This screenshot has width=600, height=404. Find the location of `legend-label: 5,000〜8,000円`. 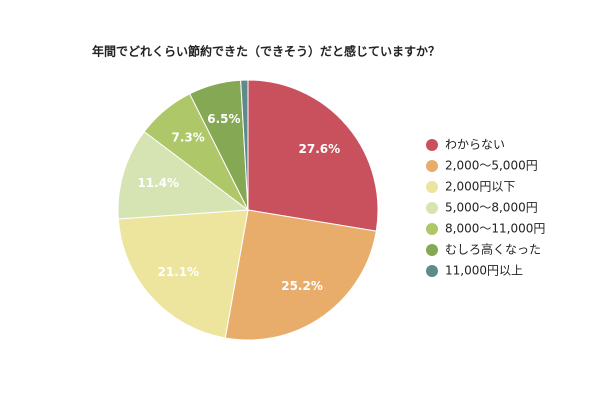

legend-label: 5,000〜8,000円 is located at coordinates (491, 208).